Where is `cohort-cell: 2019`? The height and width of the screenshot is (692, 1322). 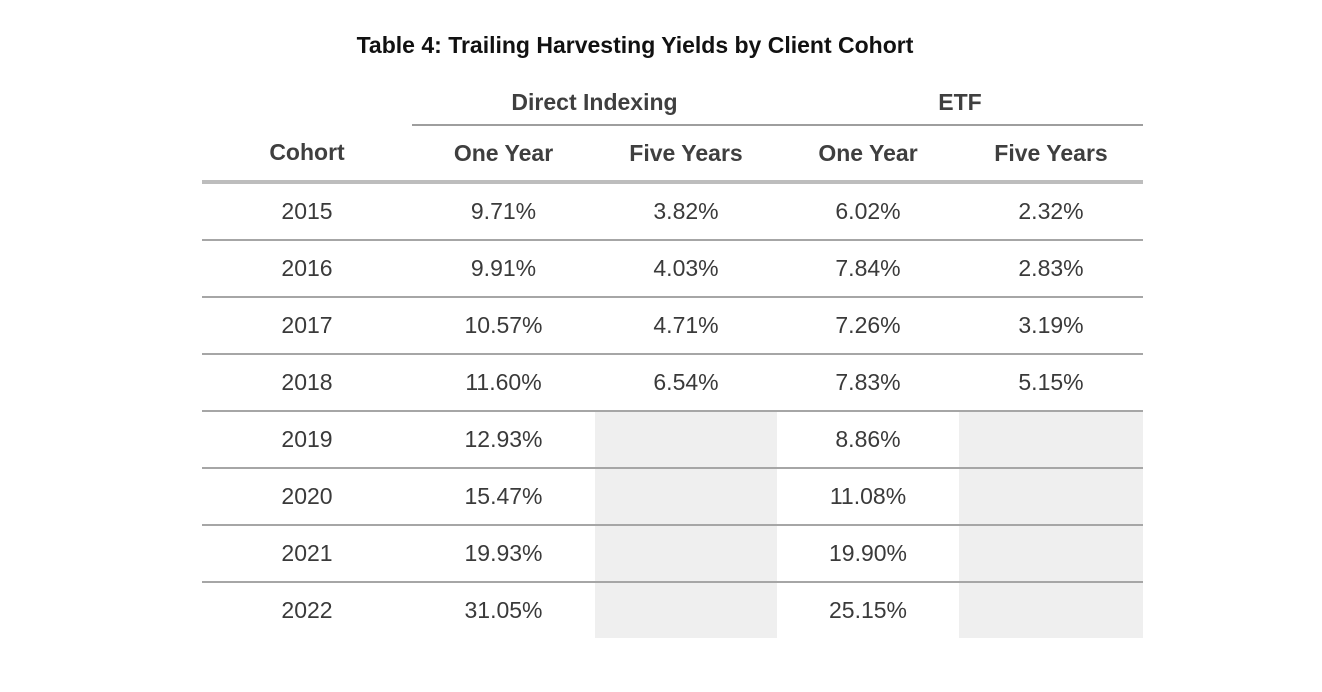 cohort-cell: 2019 is located at coordinates (307, 440).